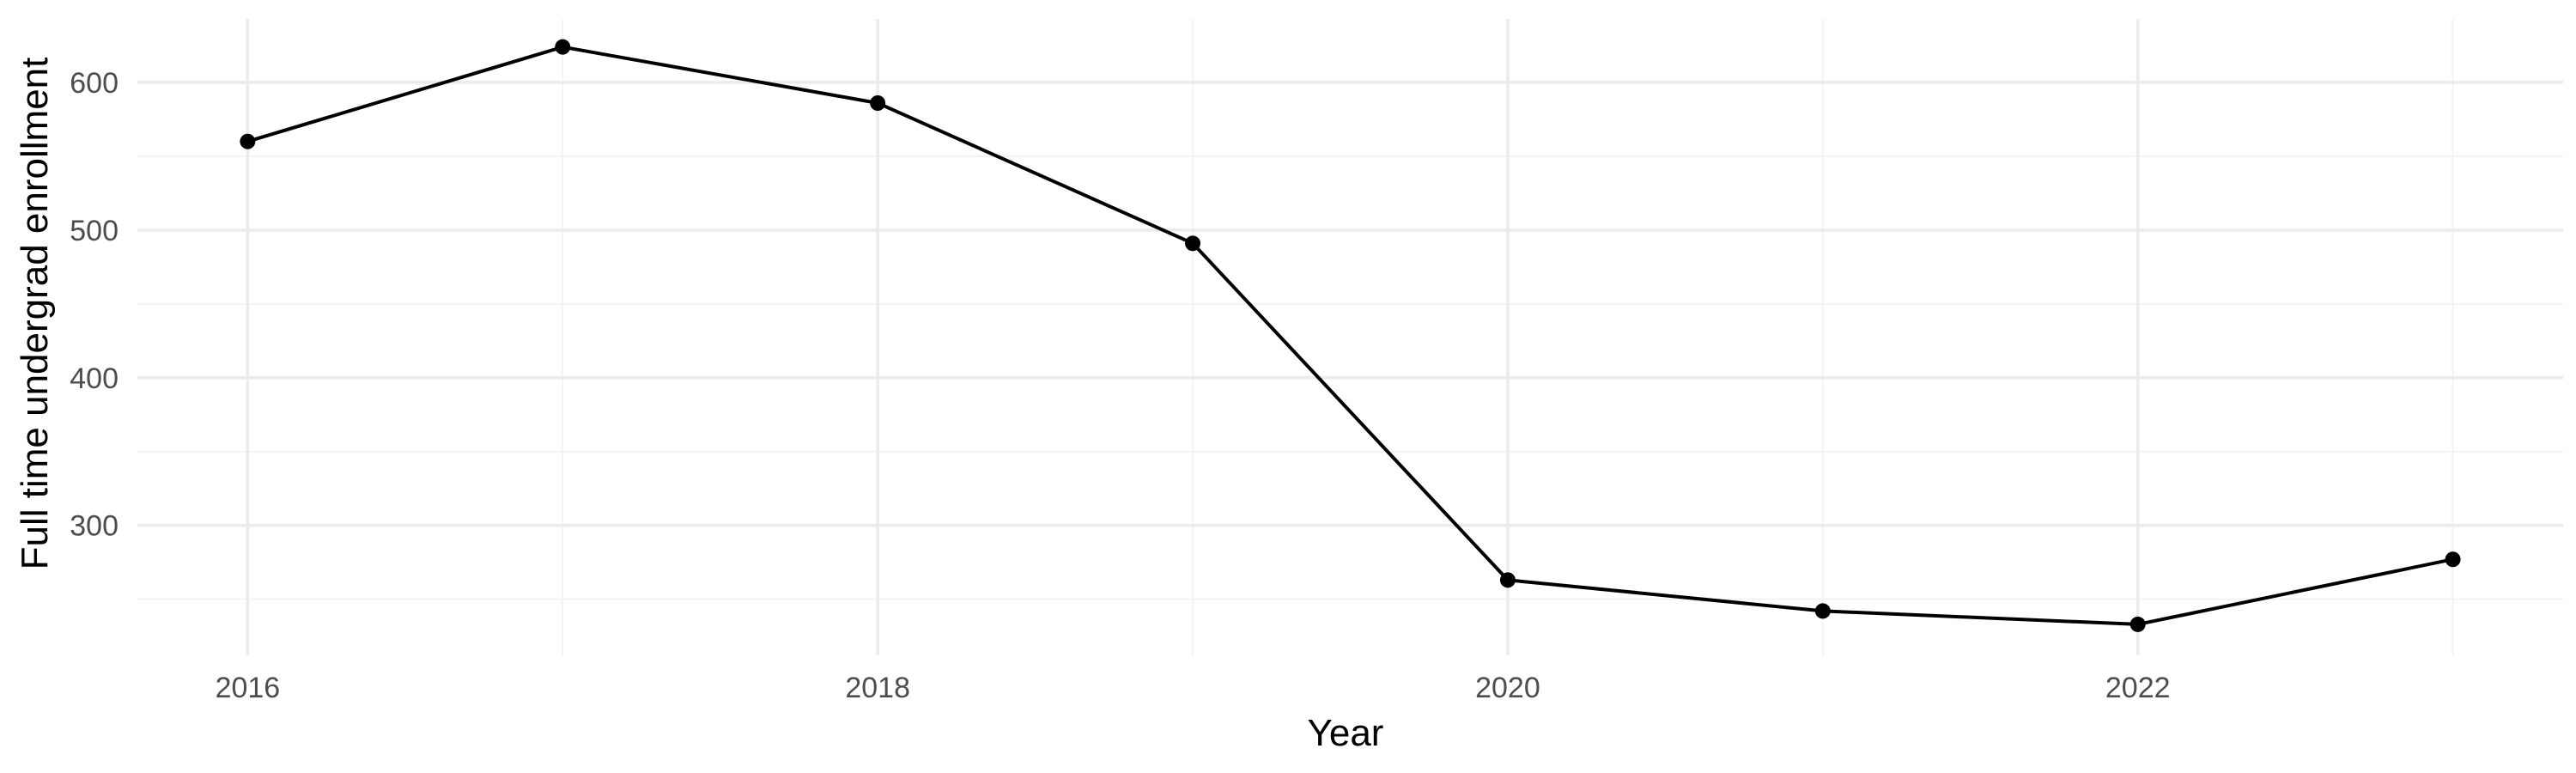 Image resolution: width=2576 pixels, height=773 pixels. Describe the element at coordinates (878, 688) in the screenshot. I see `x-tick-label: 2018` at that location.